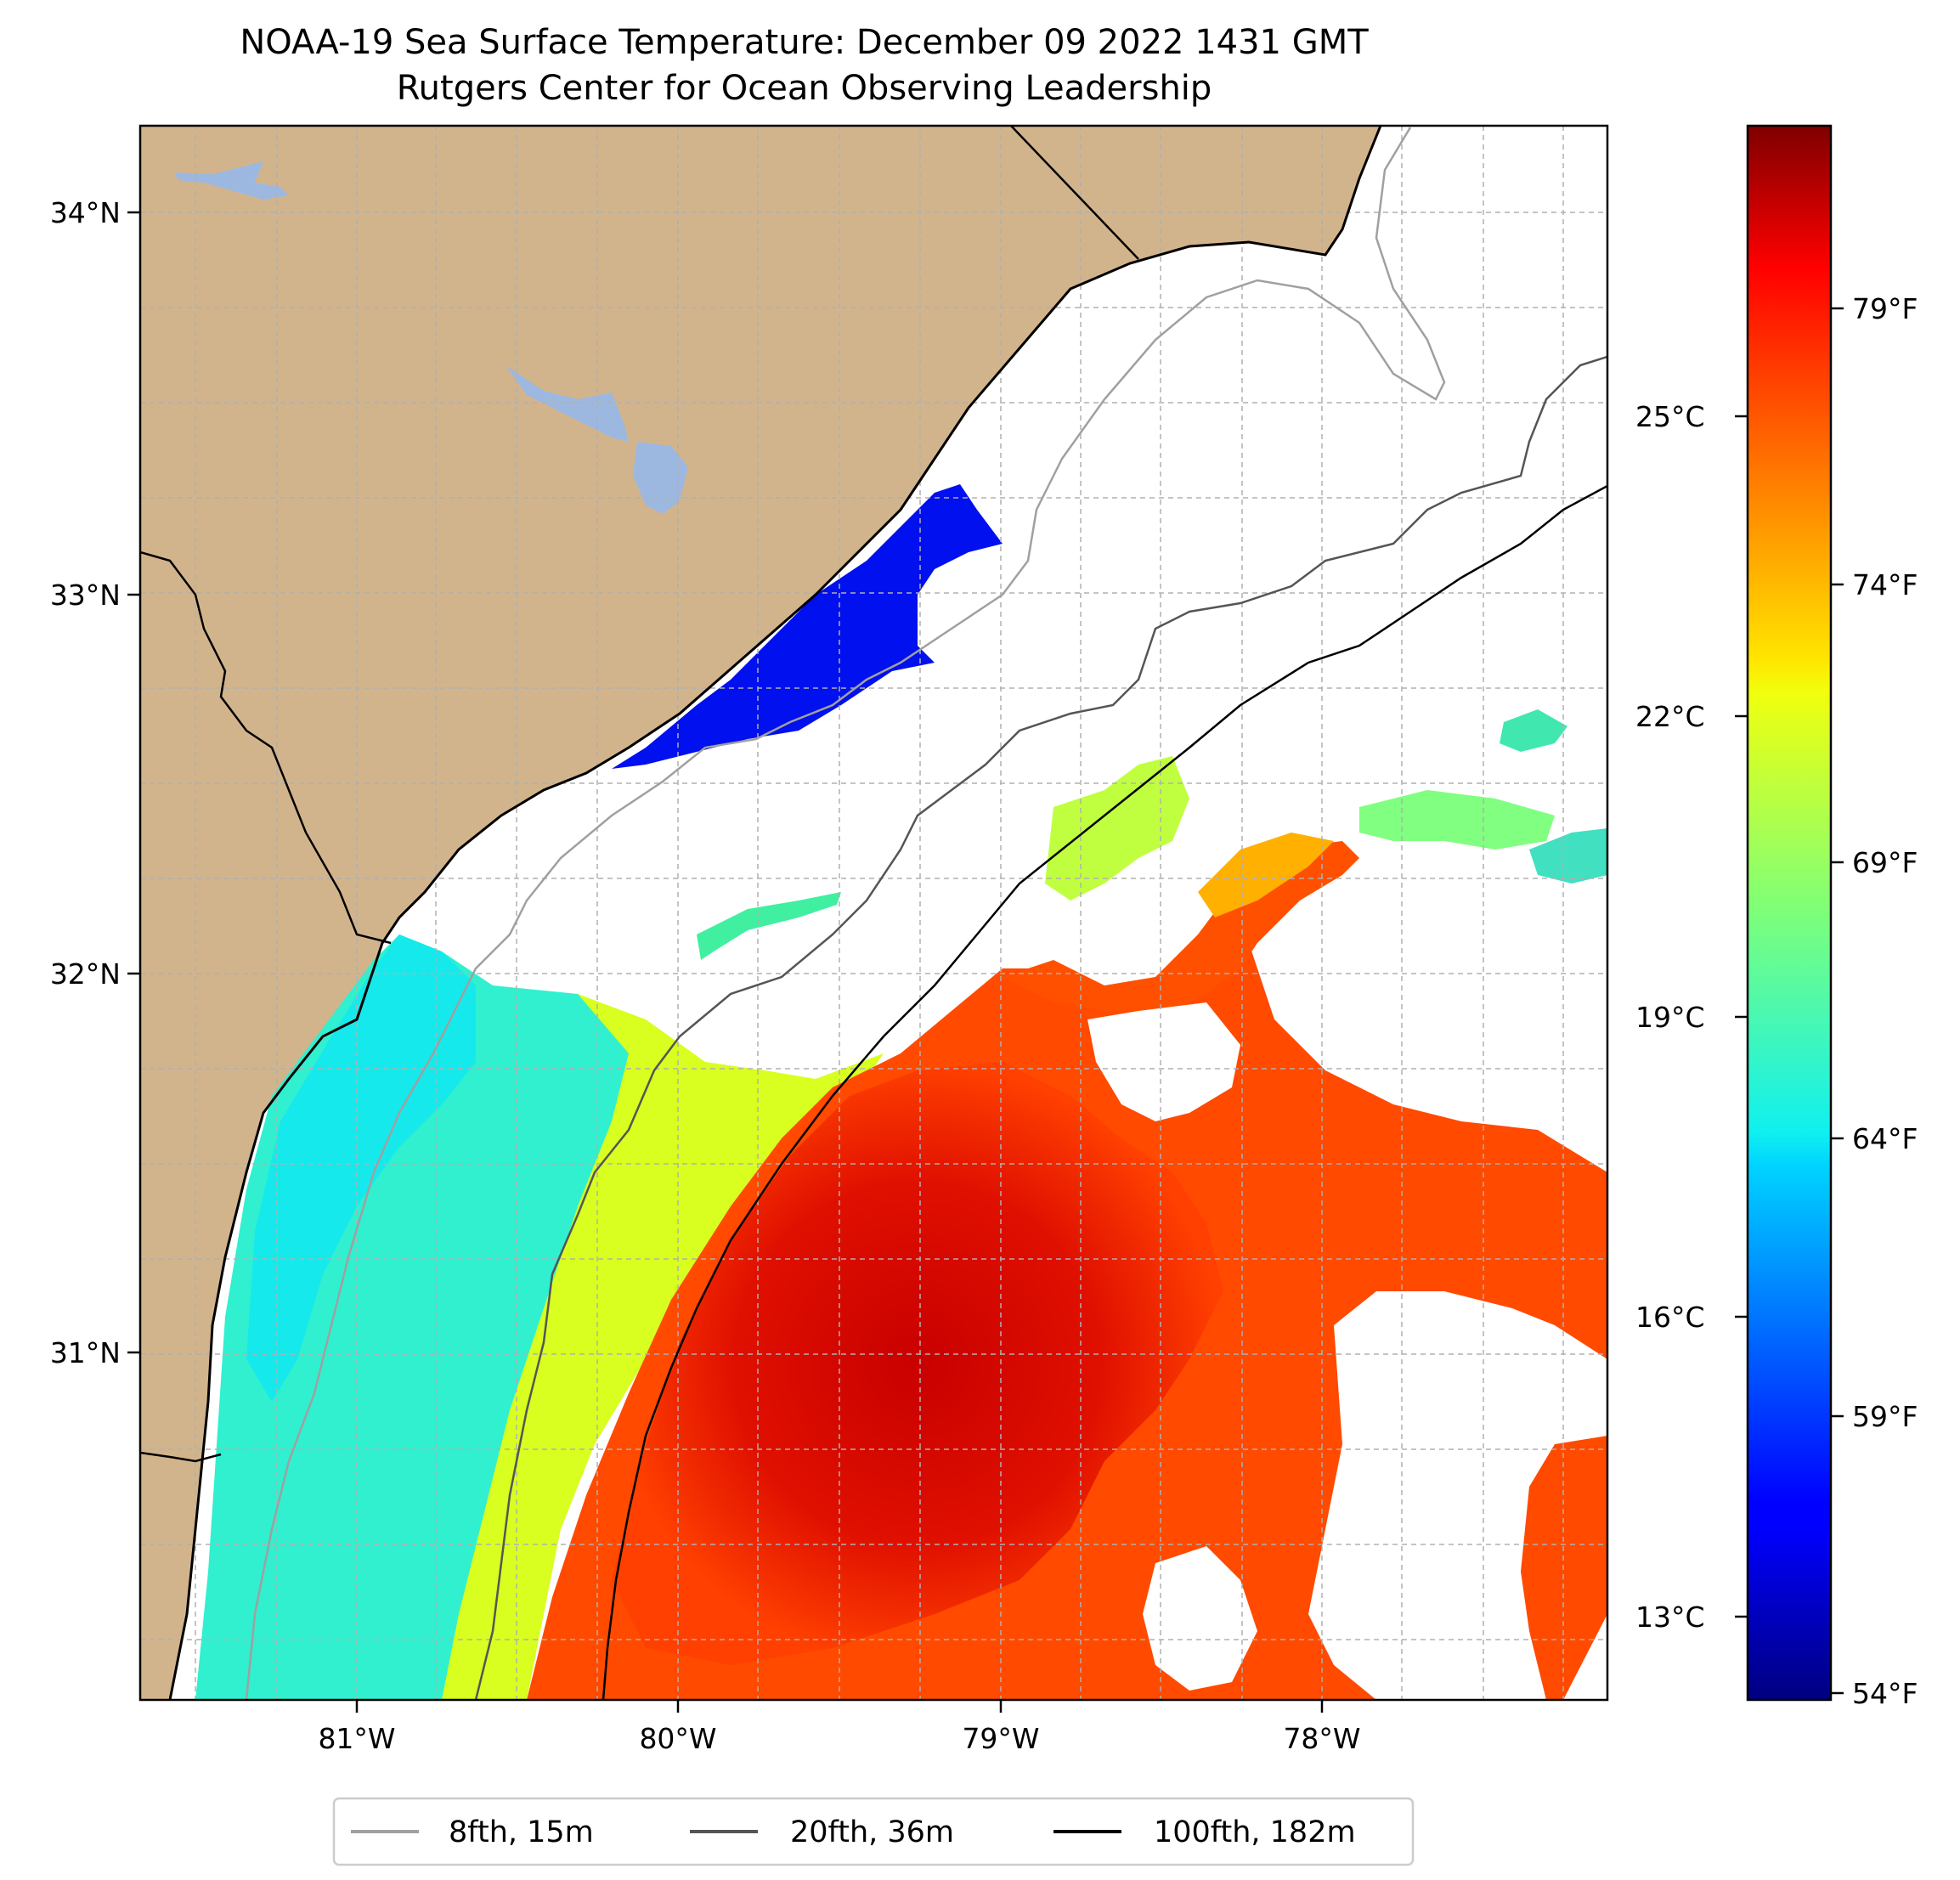  I want to click on state-border-ga-fl, so click(181, 1457).